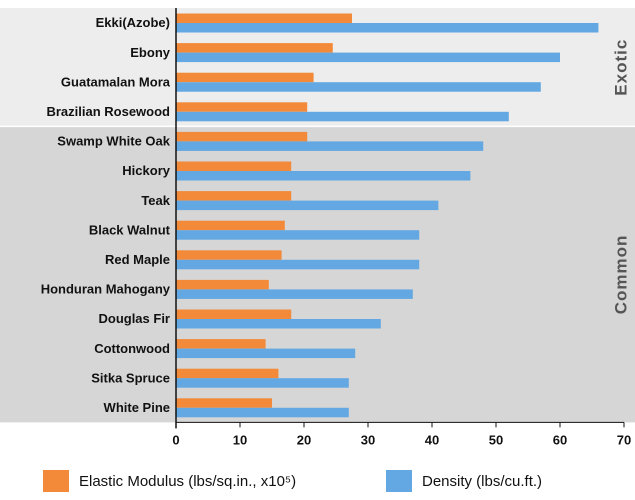  Describe the element at coordinates (298, 235) in the screenshot. I see `bar-density-black-walnut` at that location.